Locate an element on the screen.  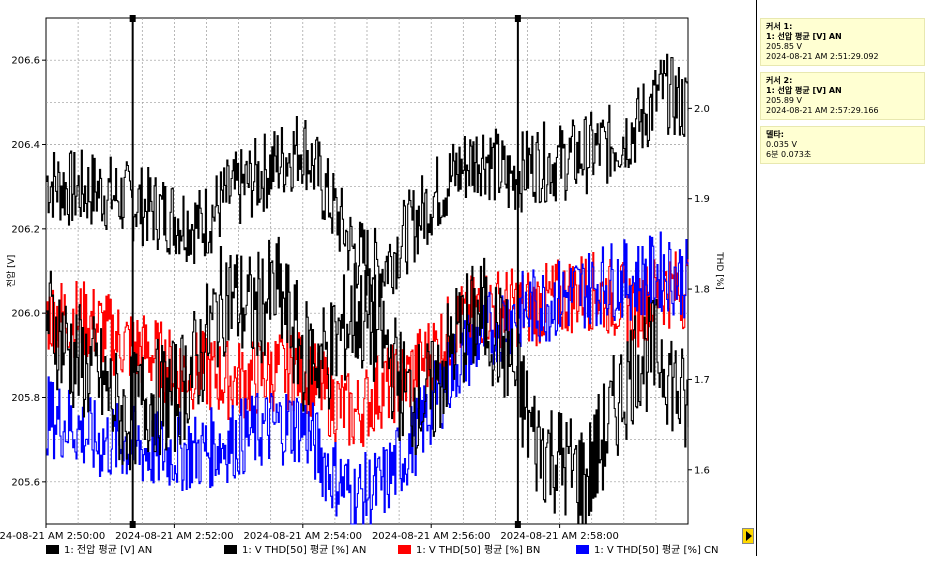
right-axis-tick-label: 1.8 is located at coordinates (702, 290).